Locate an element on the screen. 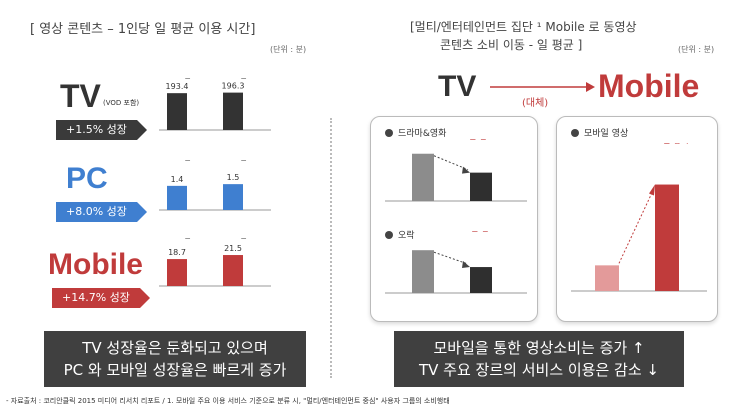 The width and height of the screenshot is (740, 407). entertainment-title-text: 오락 is located at coordinates (406, 236).